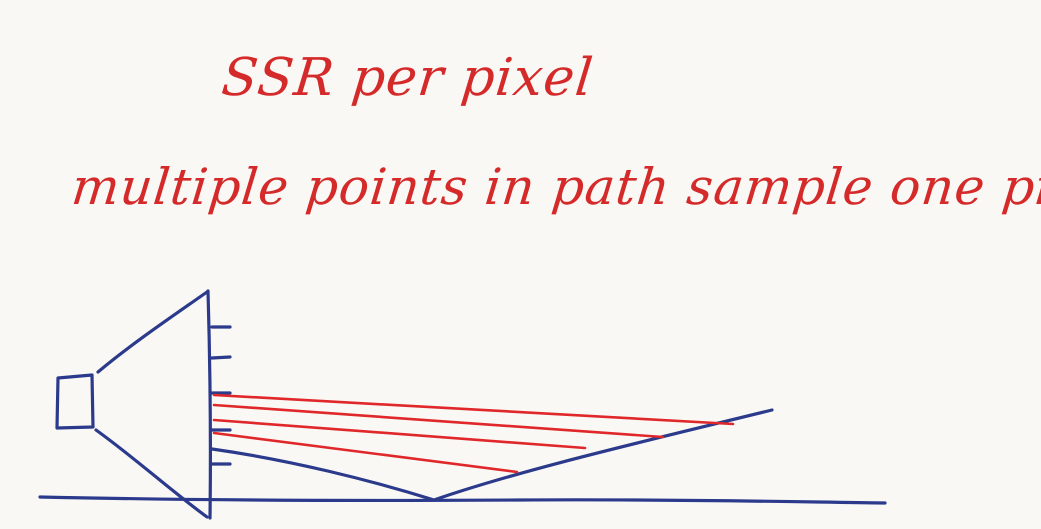 The image size is (1041, 529). Describe the element at coordinates (221, 357) in the screenshot. I see `pixel-tick` at that location.